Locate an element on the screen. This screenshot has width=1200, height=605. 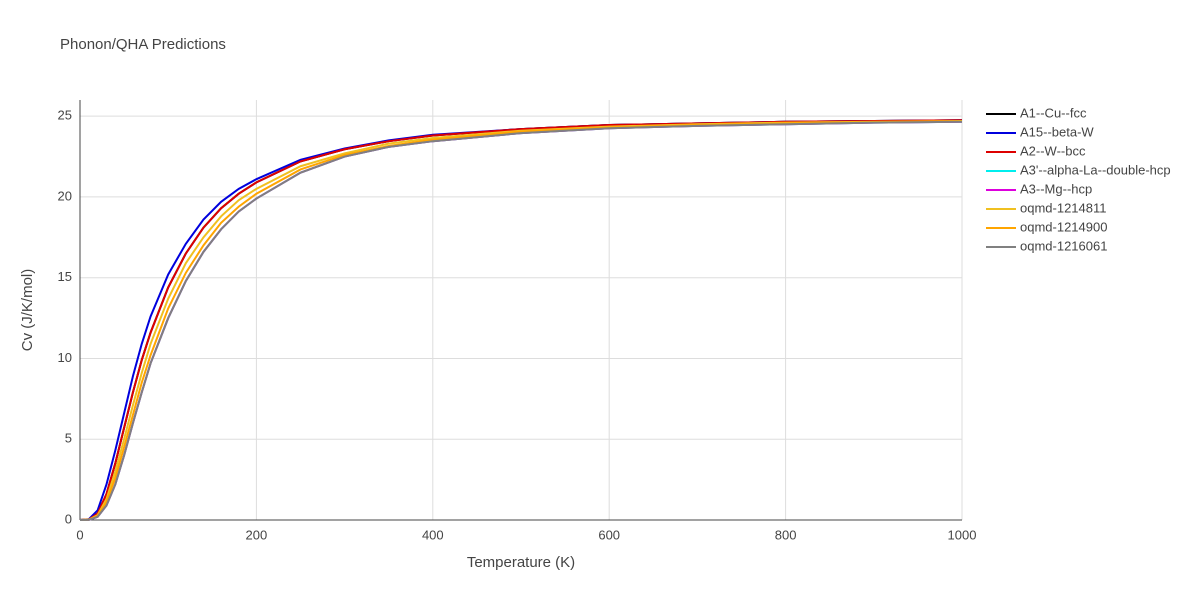
legend-label: oqmd-1214900 is located at coordinates (1063, 226).